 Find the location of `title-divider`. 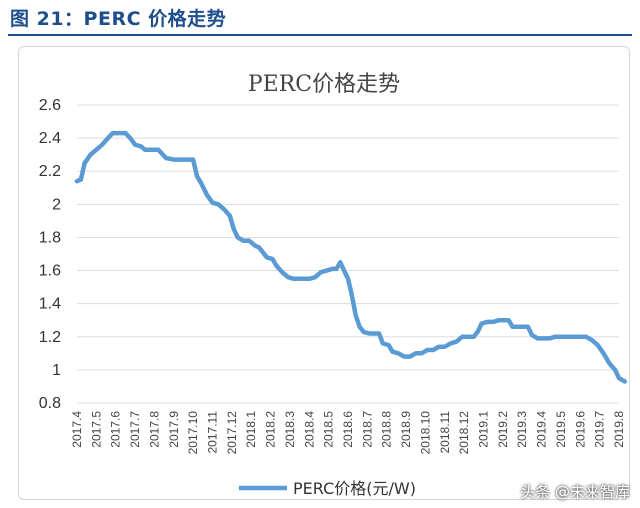

title-divider is located at coordinates (320, 35).